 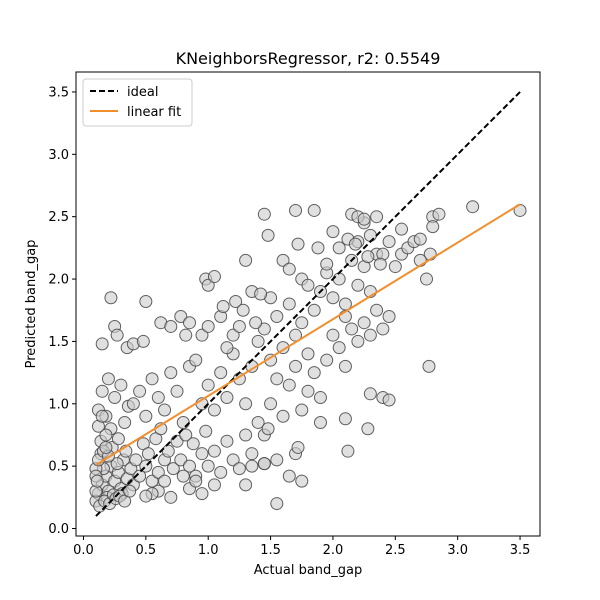 What do you see at coordinates (58, 342) in the screenshot?
I see `y-tick-label: 1.5` at bounding box center [58, 342].